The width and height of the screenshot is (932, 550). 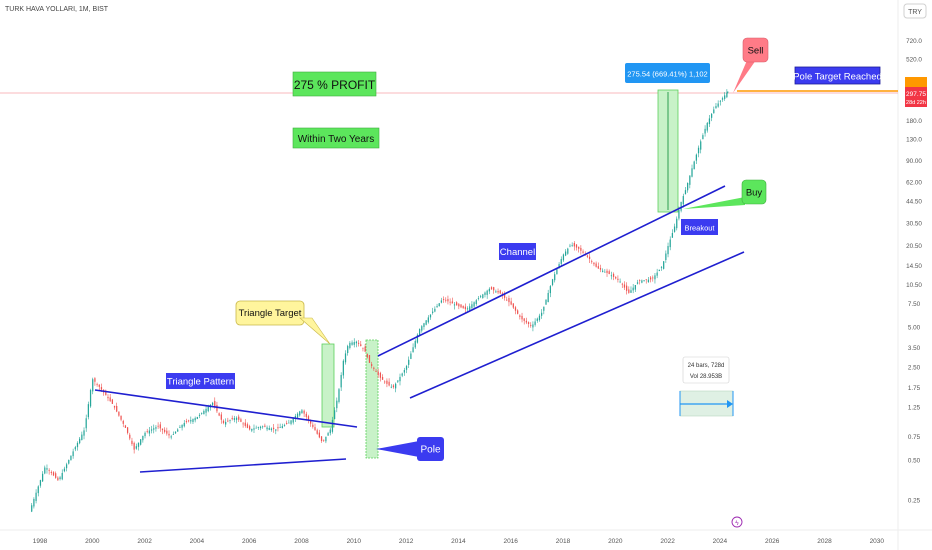 What do you see at coordinates (915, 11) in the screenshot?
I see `currency-button` at bounding box center [915, 11].